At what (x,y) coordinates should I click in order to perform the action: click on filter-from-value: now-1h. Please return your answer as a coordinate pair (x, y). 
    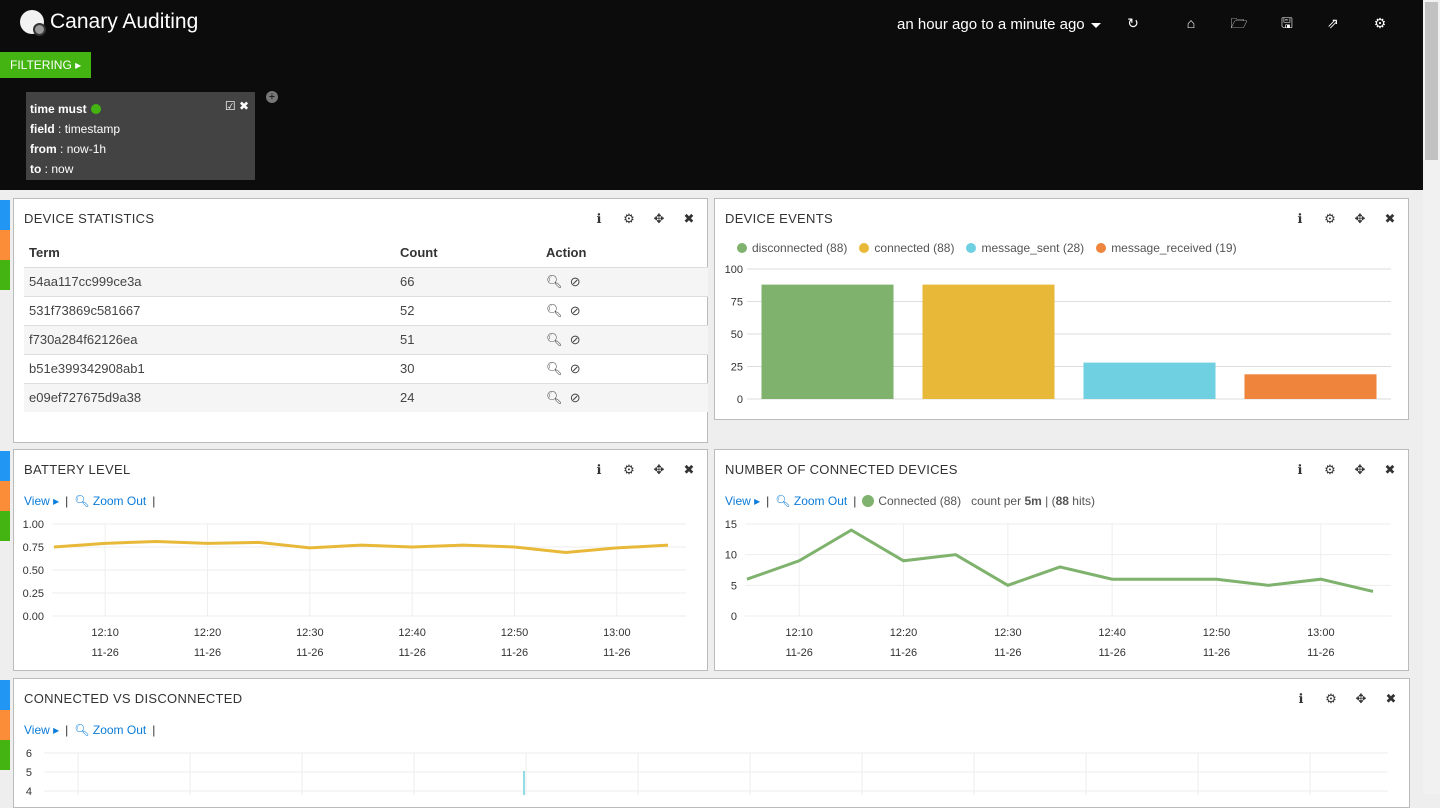
    Looking at the image, I should click on (86, 149).